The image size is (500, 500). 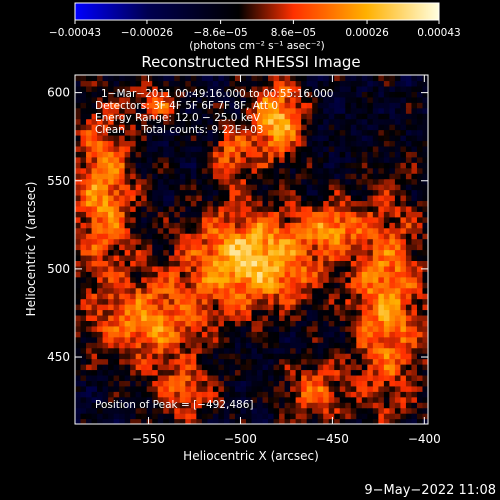 I want to click on y-tick-label: 500, so click(x=58, y=269).